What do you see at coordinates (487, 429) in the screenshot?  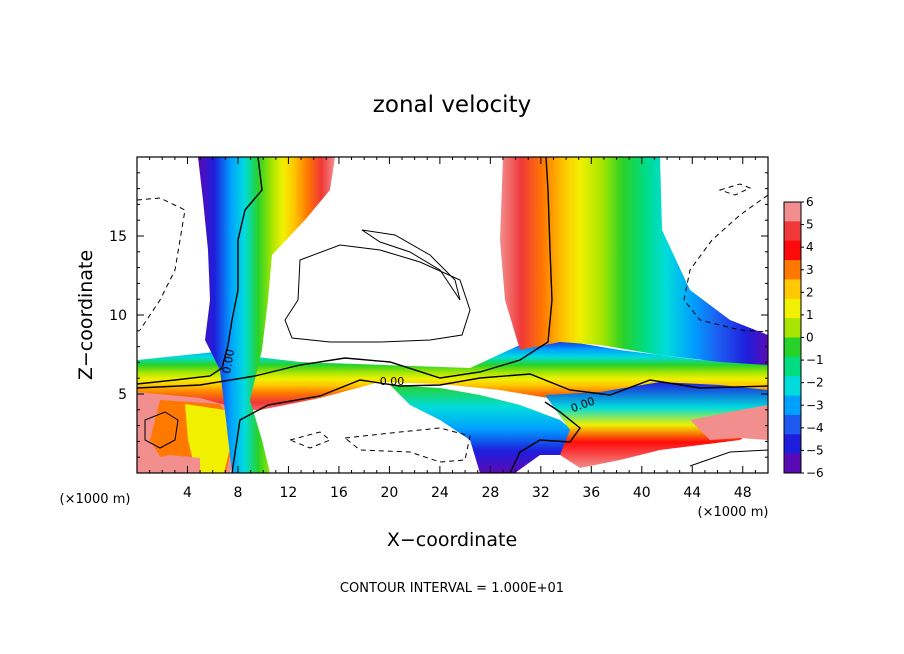 I see `lower-middle-cold-patch` at bounding box center [487, 429].